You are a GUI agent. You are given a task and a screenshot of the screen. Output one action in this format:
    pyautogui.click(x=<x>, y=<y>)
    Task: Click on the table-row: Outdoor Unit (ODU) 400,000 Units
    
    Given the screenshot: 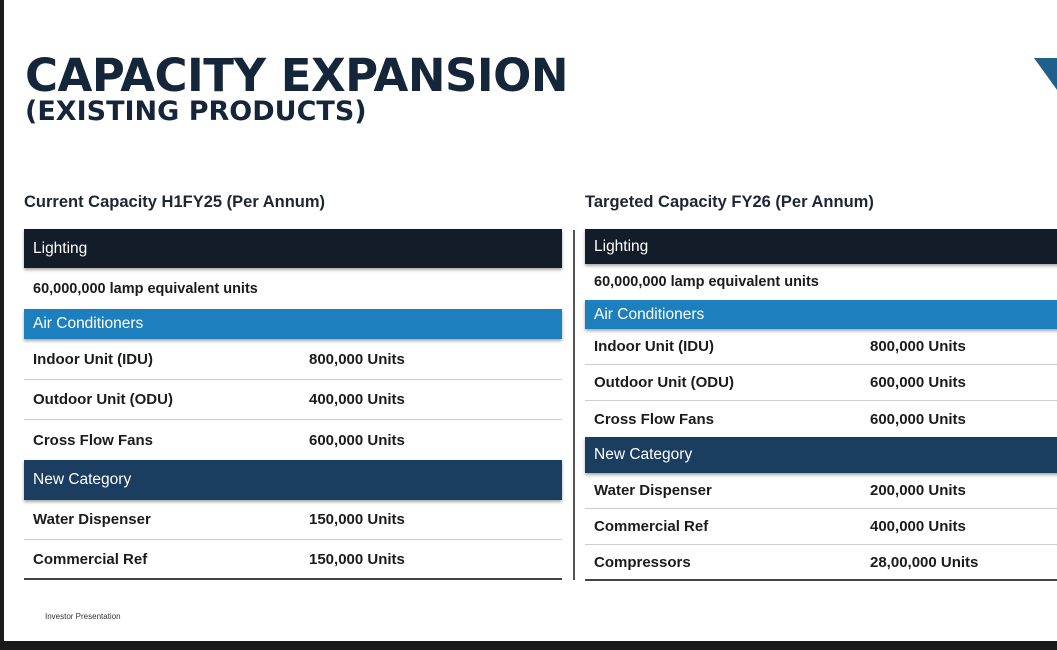 What is the action you would take?
    pyautogui.click(x=293, y=400)
    